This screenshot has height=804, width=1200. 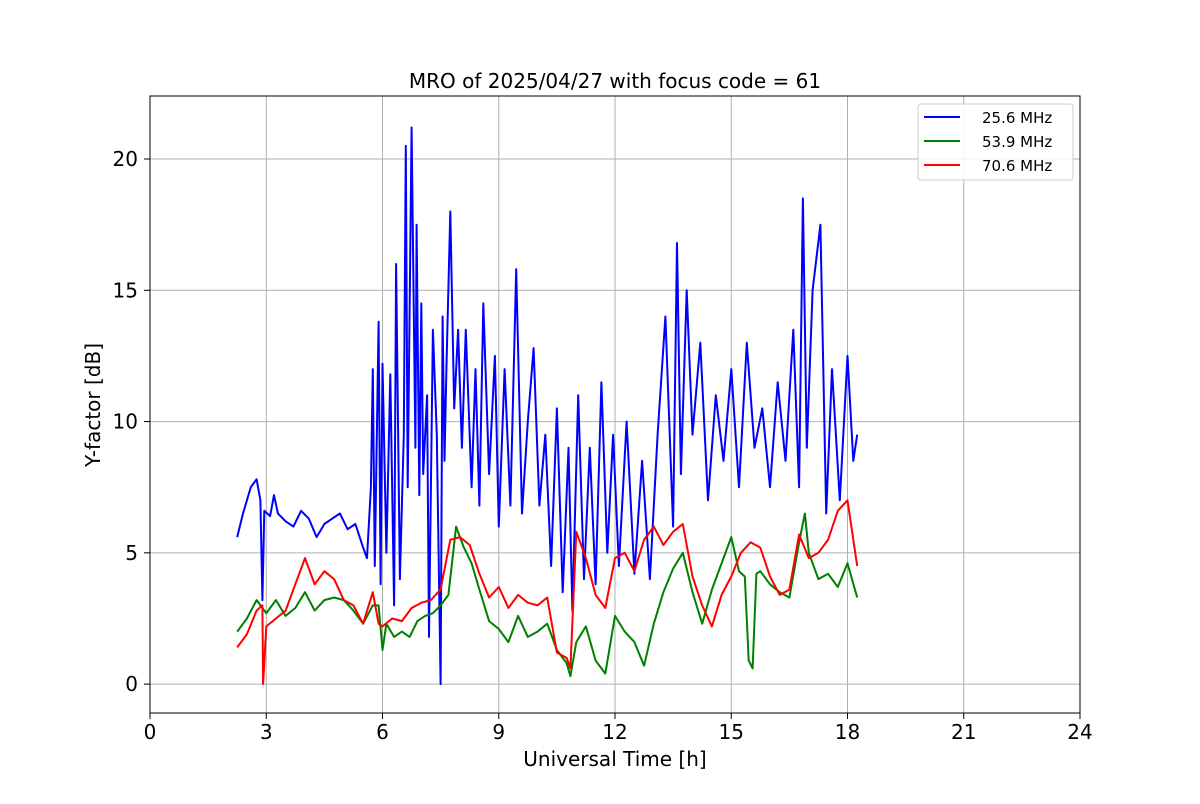 I want to click on legend: 25.6 MHz 53.9 MHz 70.6 MHz, so click(x=995, y=142).